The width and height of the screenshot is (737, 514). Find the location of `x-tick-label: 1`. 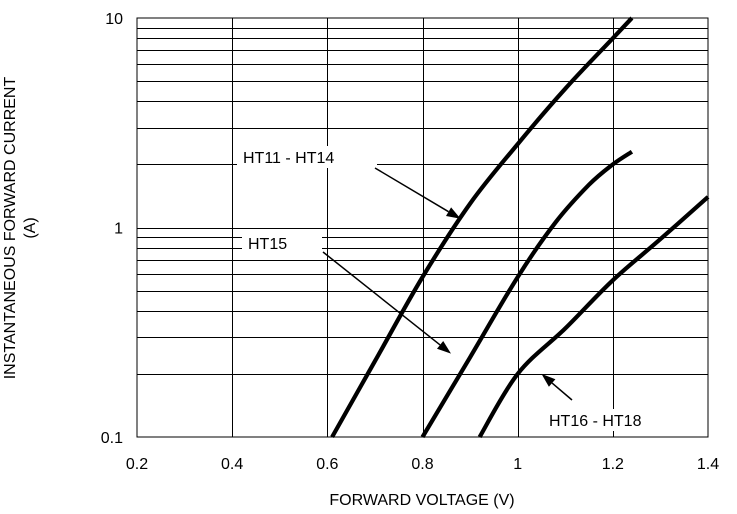

x-tick-label: 1 is located at coordinates (517, 464).